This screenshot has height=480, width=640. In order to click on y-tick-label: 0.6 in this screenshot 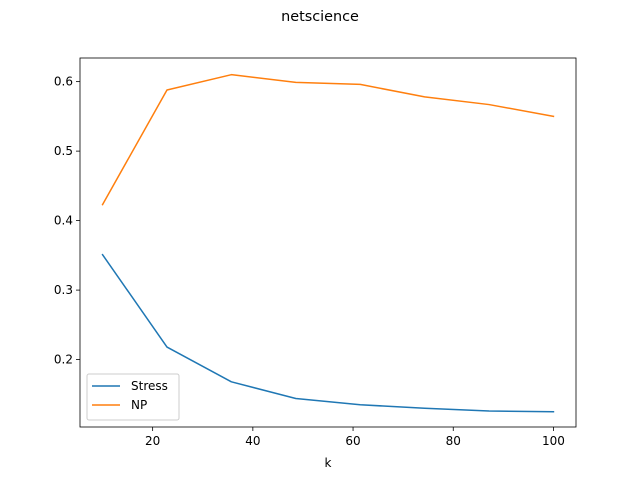, I will do `click(63, 82)`.